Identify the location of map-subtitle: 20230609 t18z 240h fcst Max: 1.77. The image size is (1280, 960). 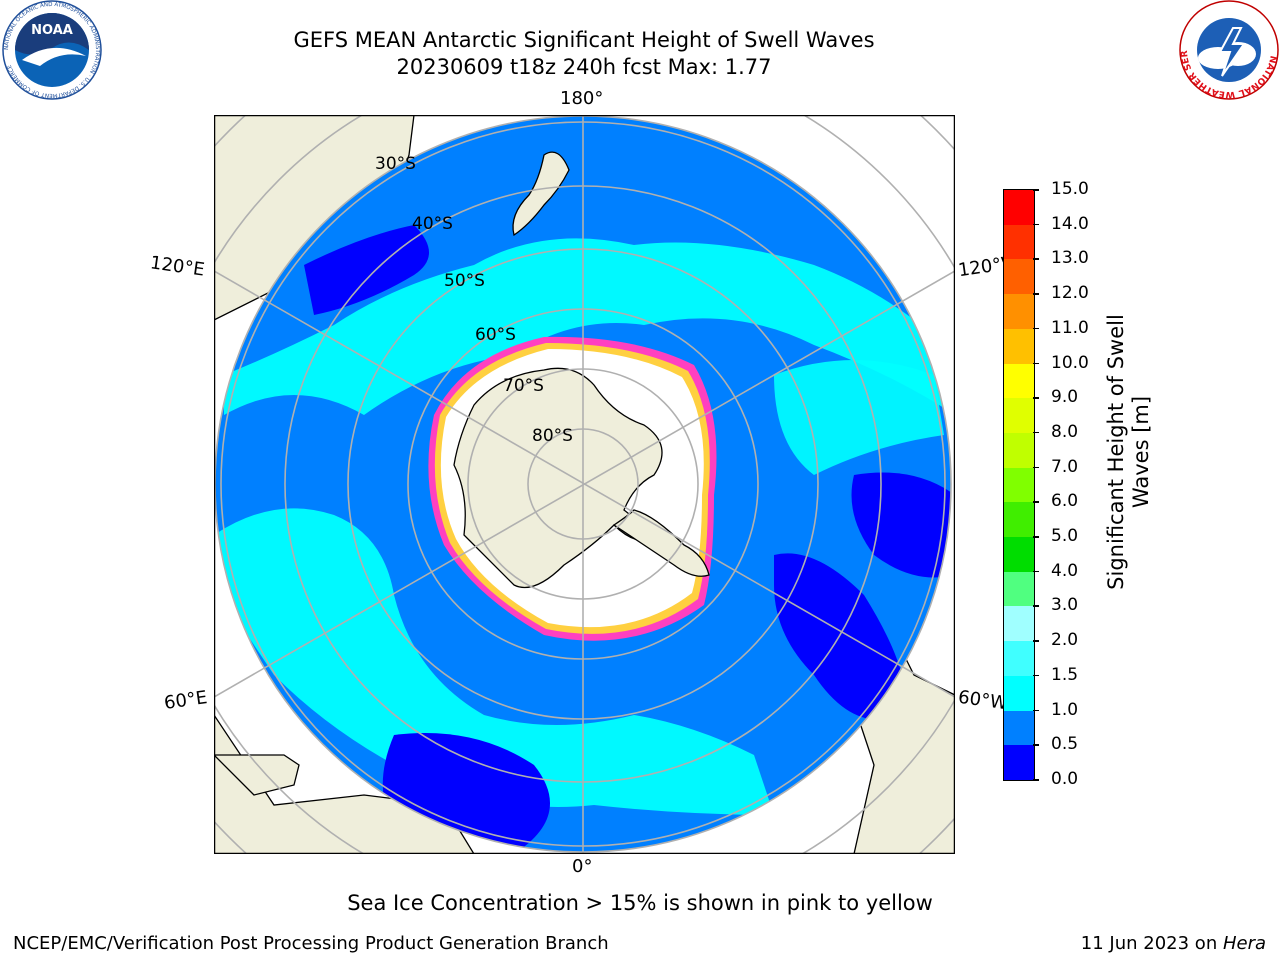
(584, 67).